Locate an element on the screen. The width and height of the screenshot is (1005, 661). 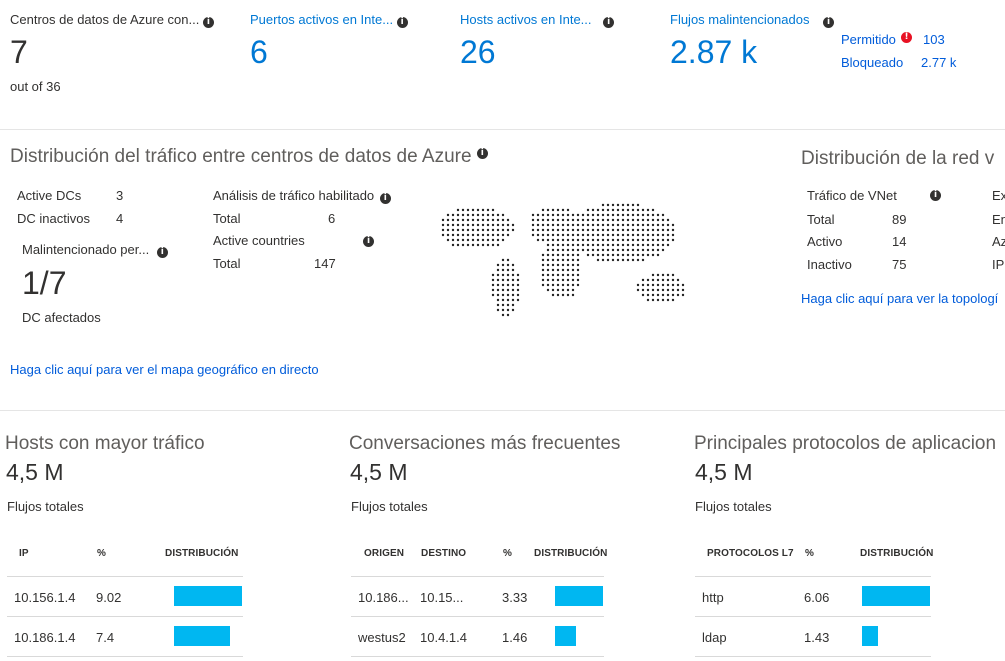
row-divider is located at coordinates (477, 616).